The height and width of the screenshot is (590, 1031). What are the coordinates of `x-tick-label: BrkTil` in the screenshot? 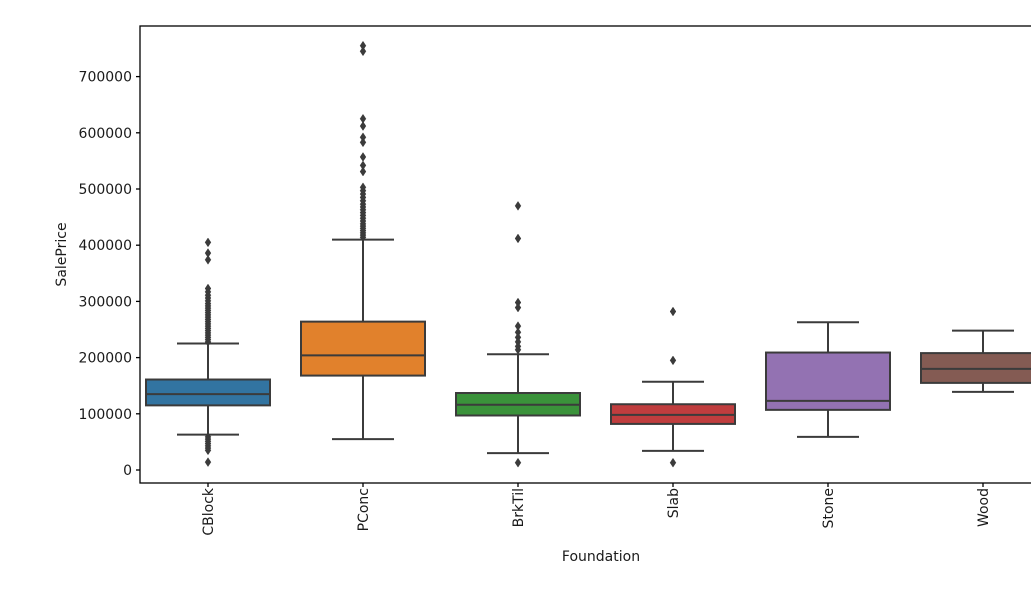 It's located at (519, 507).